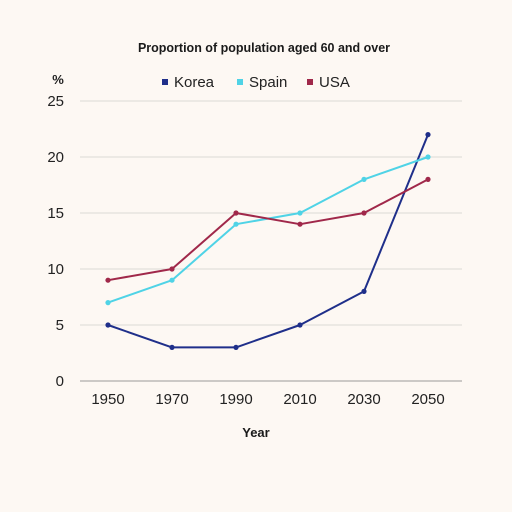 This screenshot has height=512, width=512. Describe the element at coordinates (55, 269) in the screenshot. I see `y-tick-label: 10` at that location.